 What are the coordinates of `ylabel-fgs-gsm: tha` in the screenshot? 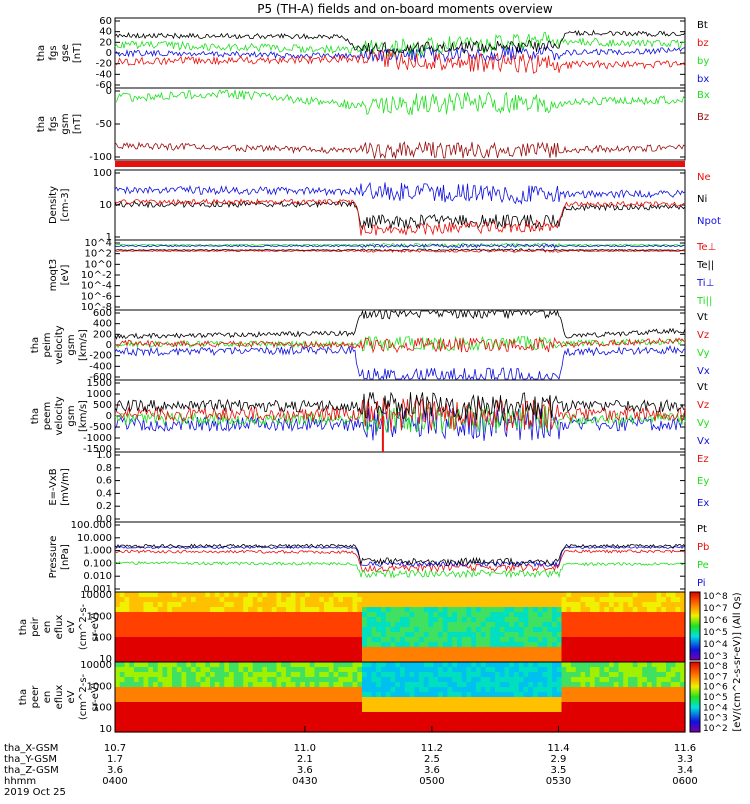 It's located at (41, 124).